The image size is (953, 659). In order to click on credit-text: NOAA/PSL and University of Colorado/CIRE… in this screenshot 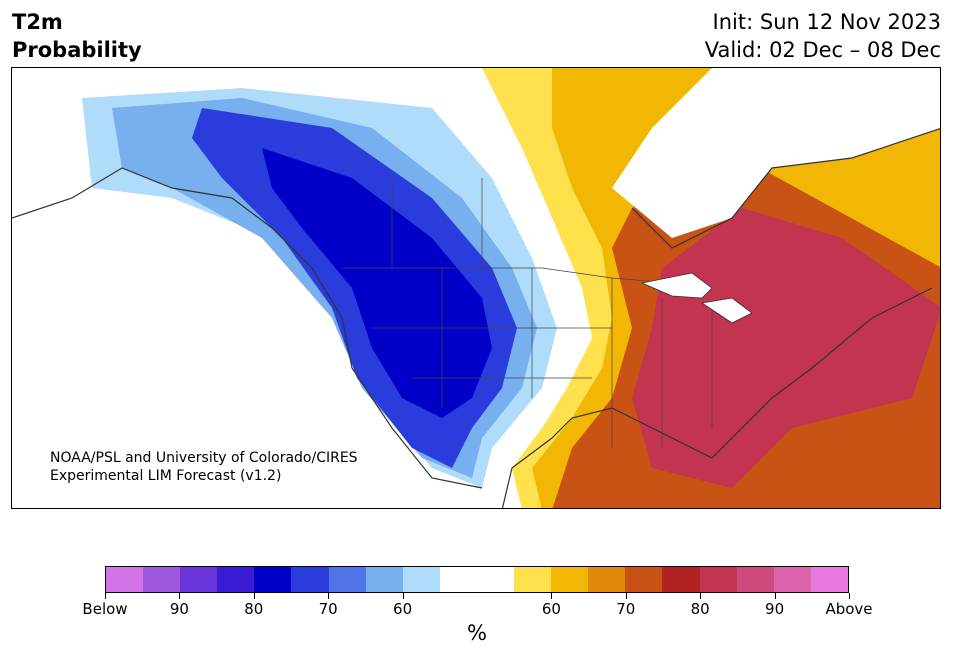, I will do `click(204, 467)`.